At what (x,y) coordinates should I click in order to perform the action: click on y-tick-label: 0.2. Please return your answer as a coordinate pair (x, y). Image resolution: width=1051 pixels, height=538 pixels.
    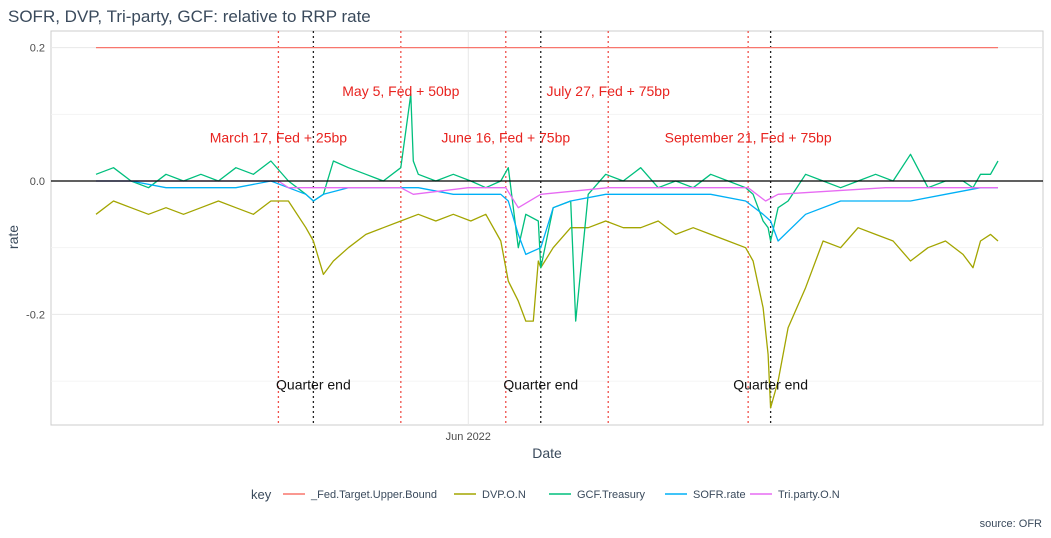
    Looking at the image, I should click on (37, 49).